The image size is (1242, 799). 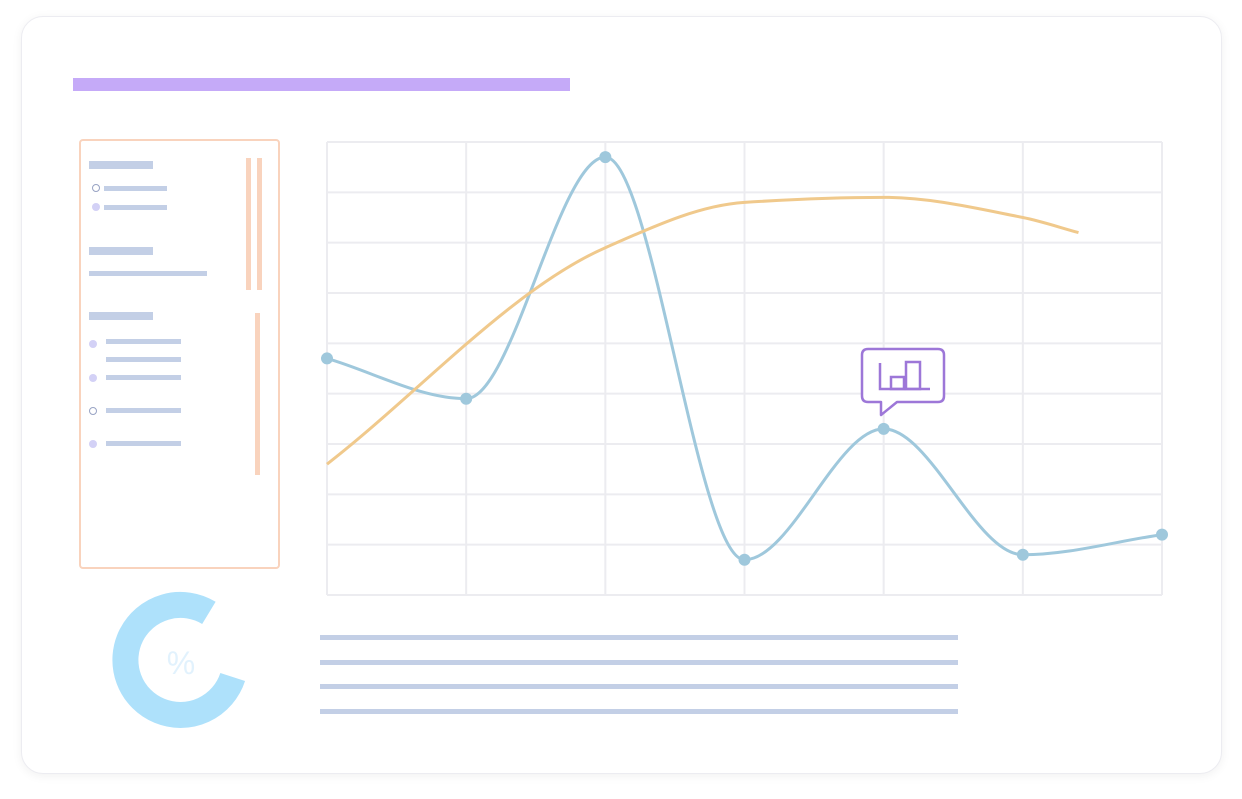 I want to click on percent-gauge: %, so click(x=179, y=659).